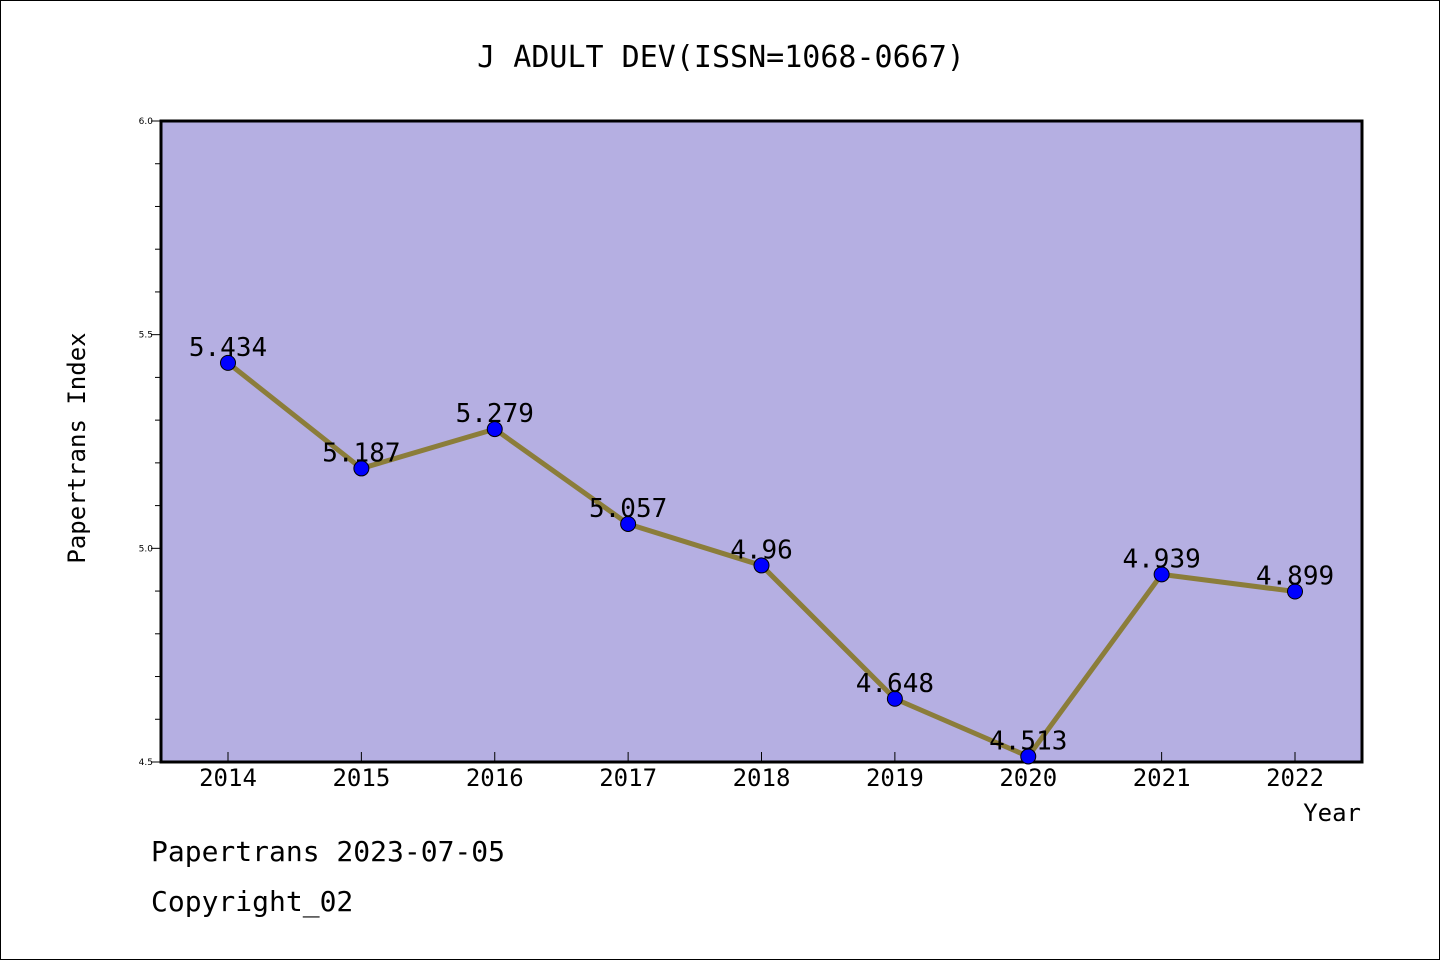  I want to click on x-tick-label: 2017, so click(628, 778).